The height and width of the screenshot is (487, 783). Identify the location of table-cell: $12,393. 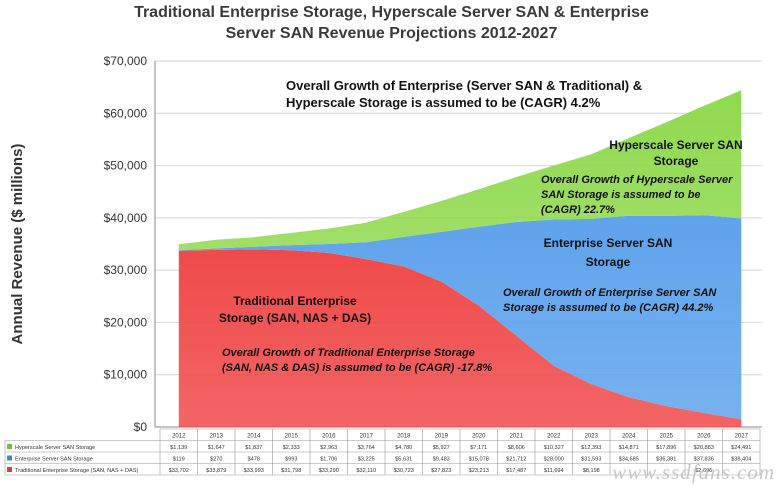
(591, 448).